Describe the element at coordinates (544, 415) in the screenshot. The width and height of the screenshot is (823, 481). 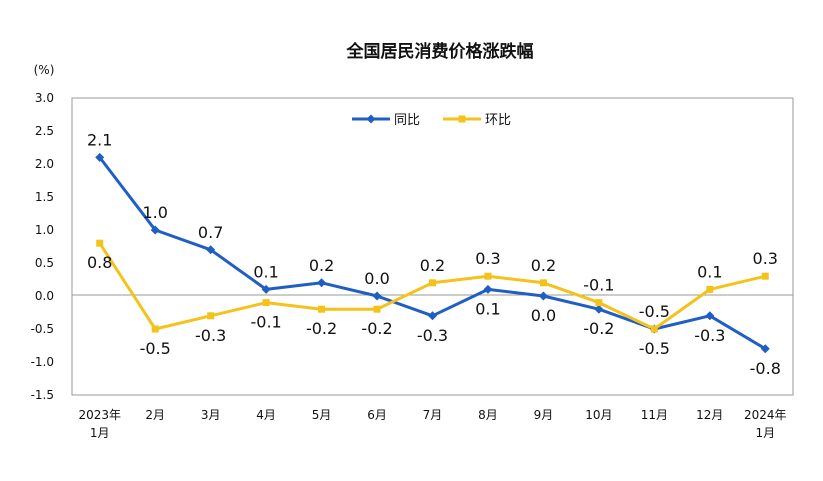
I see `x-tick-label: 9月` at that location.